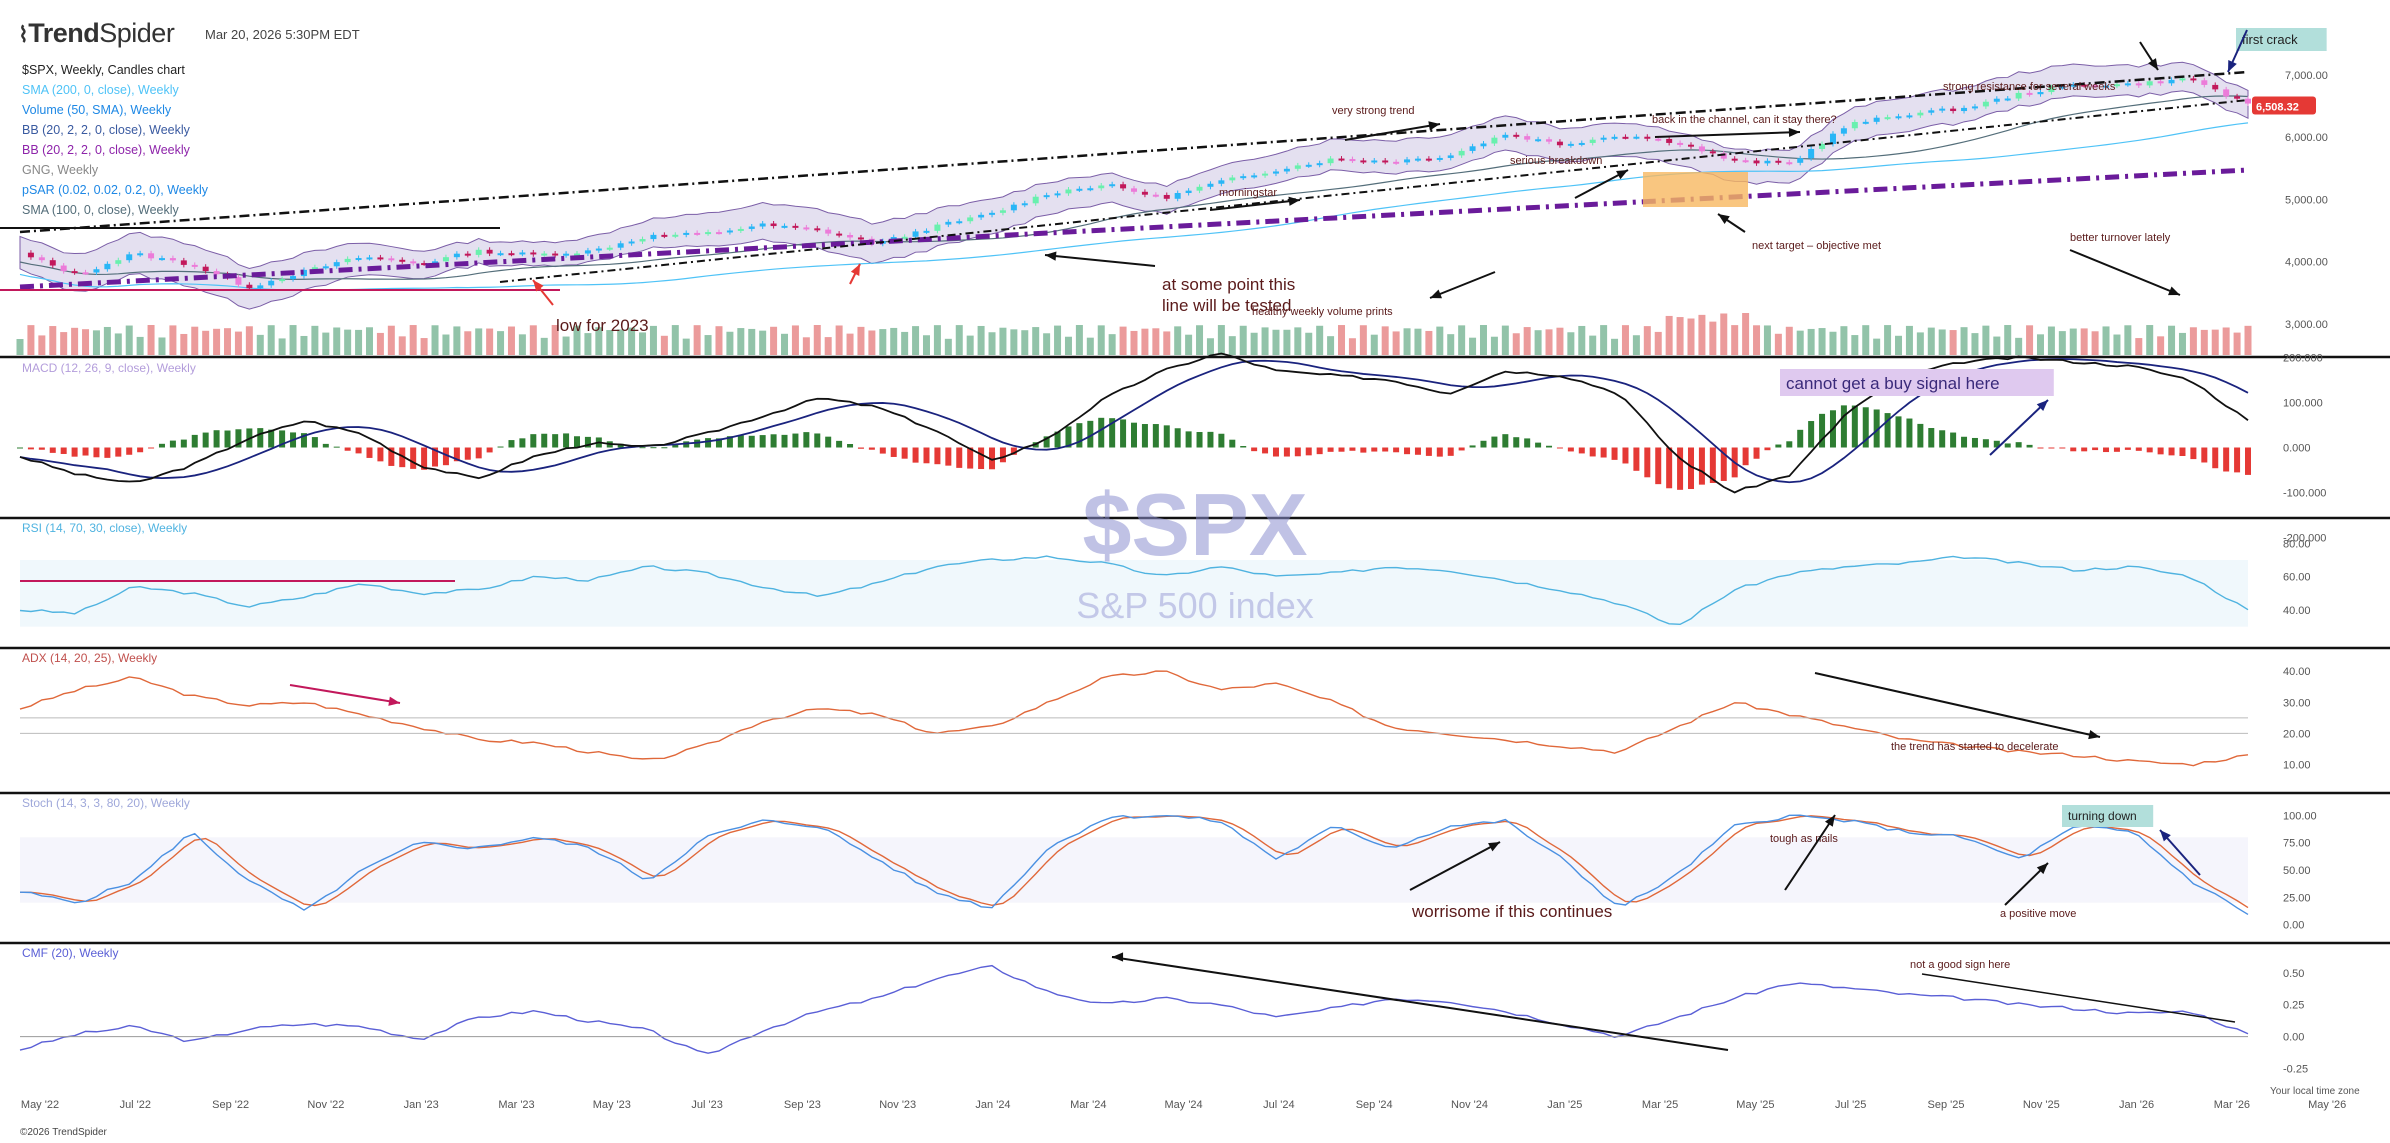 The width and height of the screenshot is (2390, 1143). What do you see at coordinates (106, 130) in the screenshot?
I see `indicator-legend-item: BB (20, 2, 2, 0, close), Weekly` at bounding box center [106, 130].